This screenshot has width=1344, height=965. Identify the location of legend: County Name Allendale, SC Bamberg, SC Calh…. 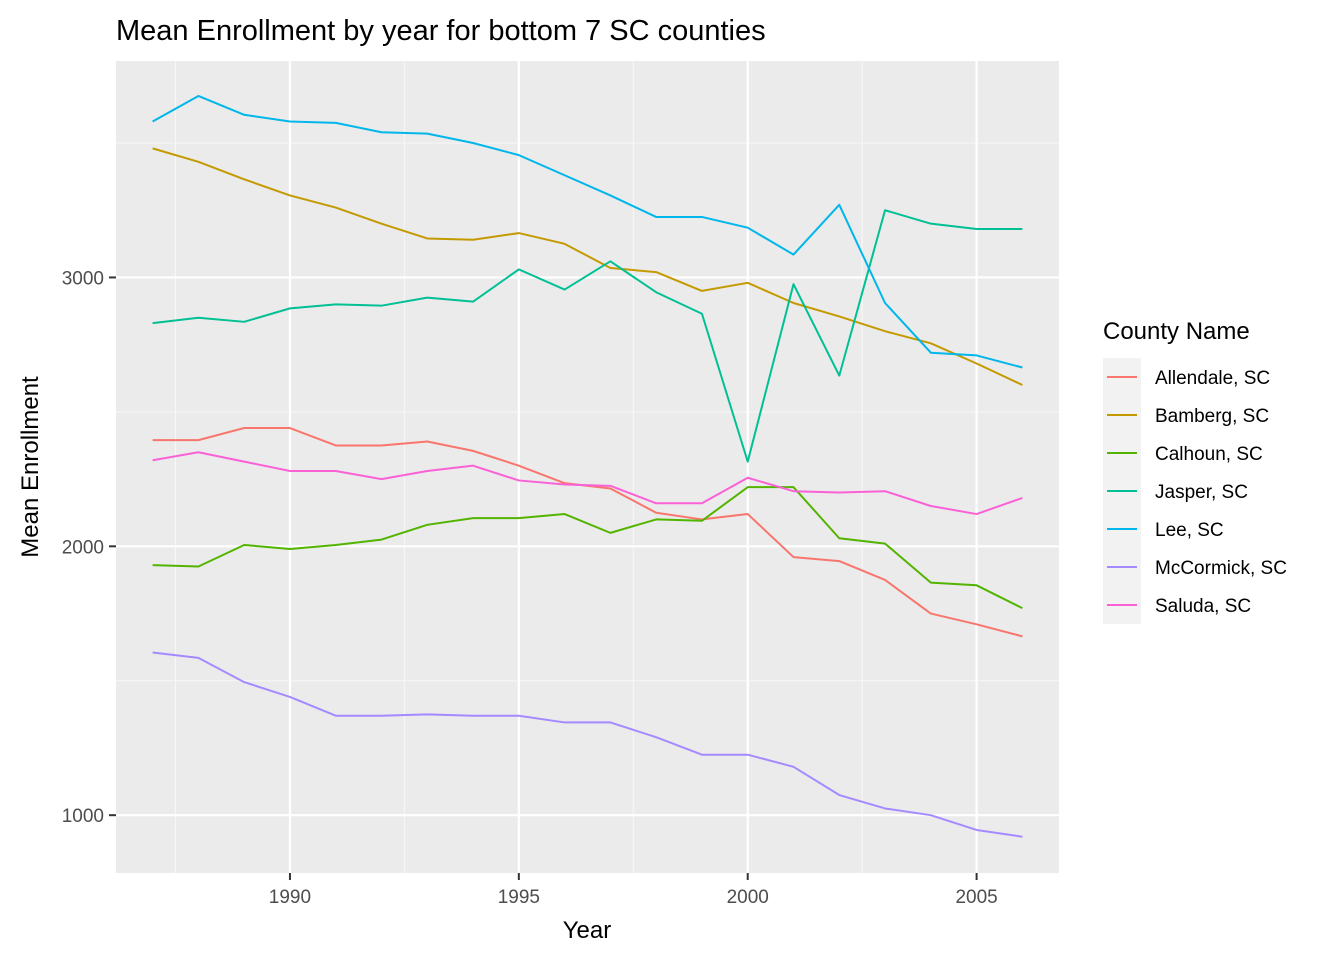
(1195, 471).